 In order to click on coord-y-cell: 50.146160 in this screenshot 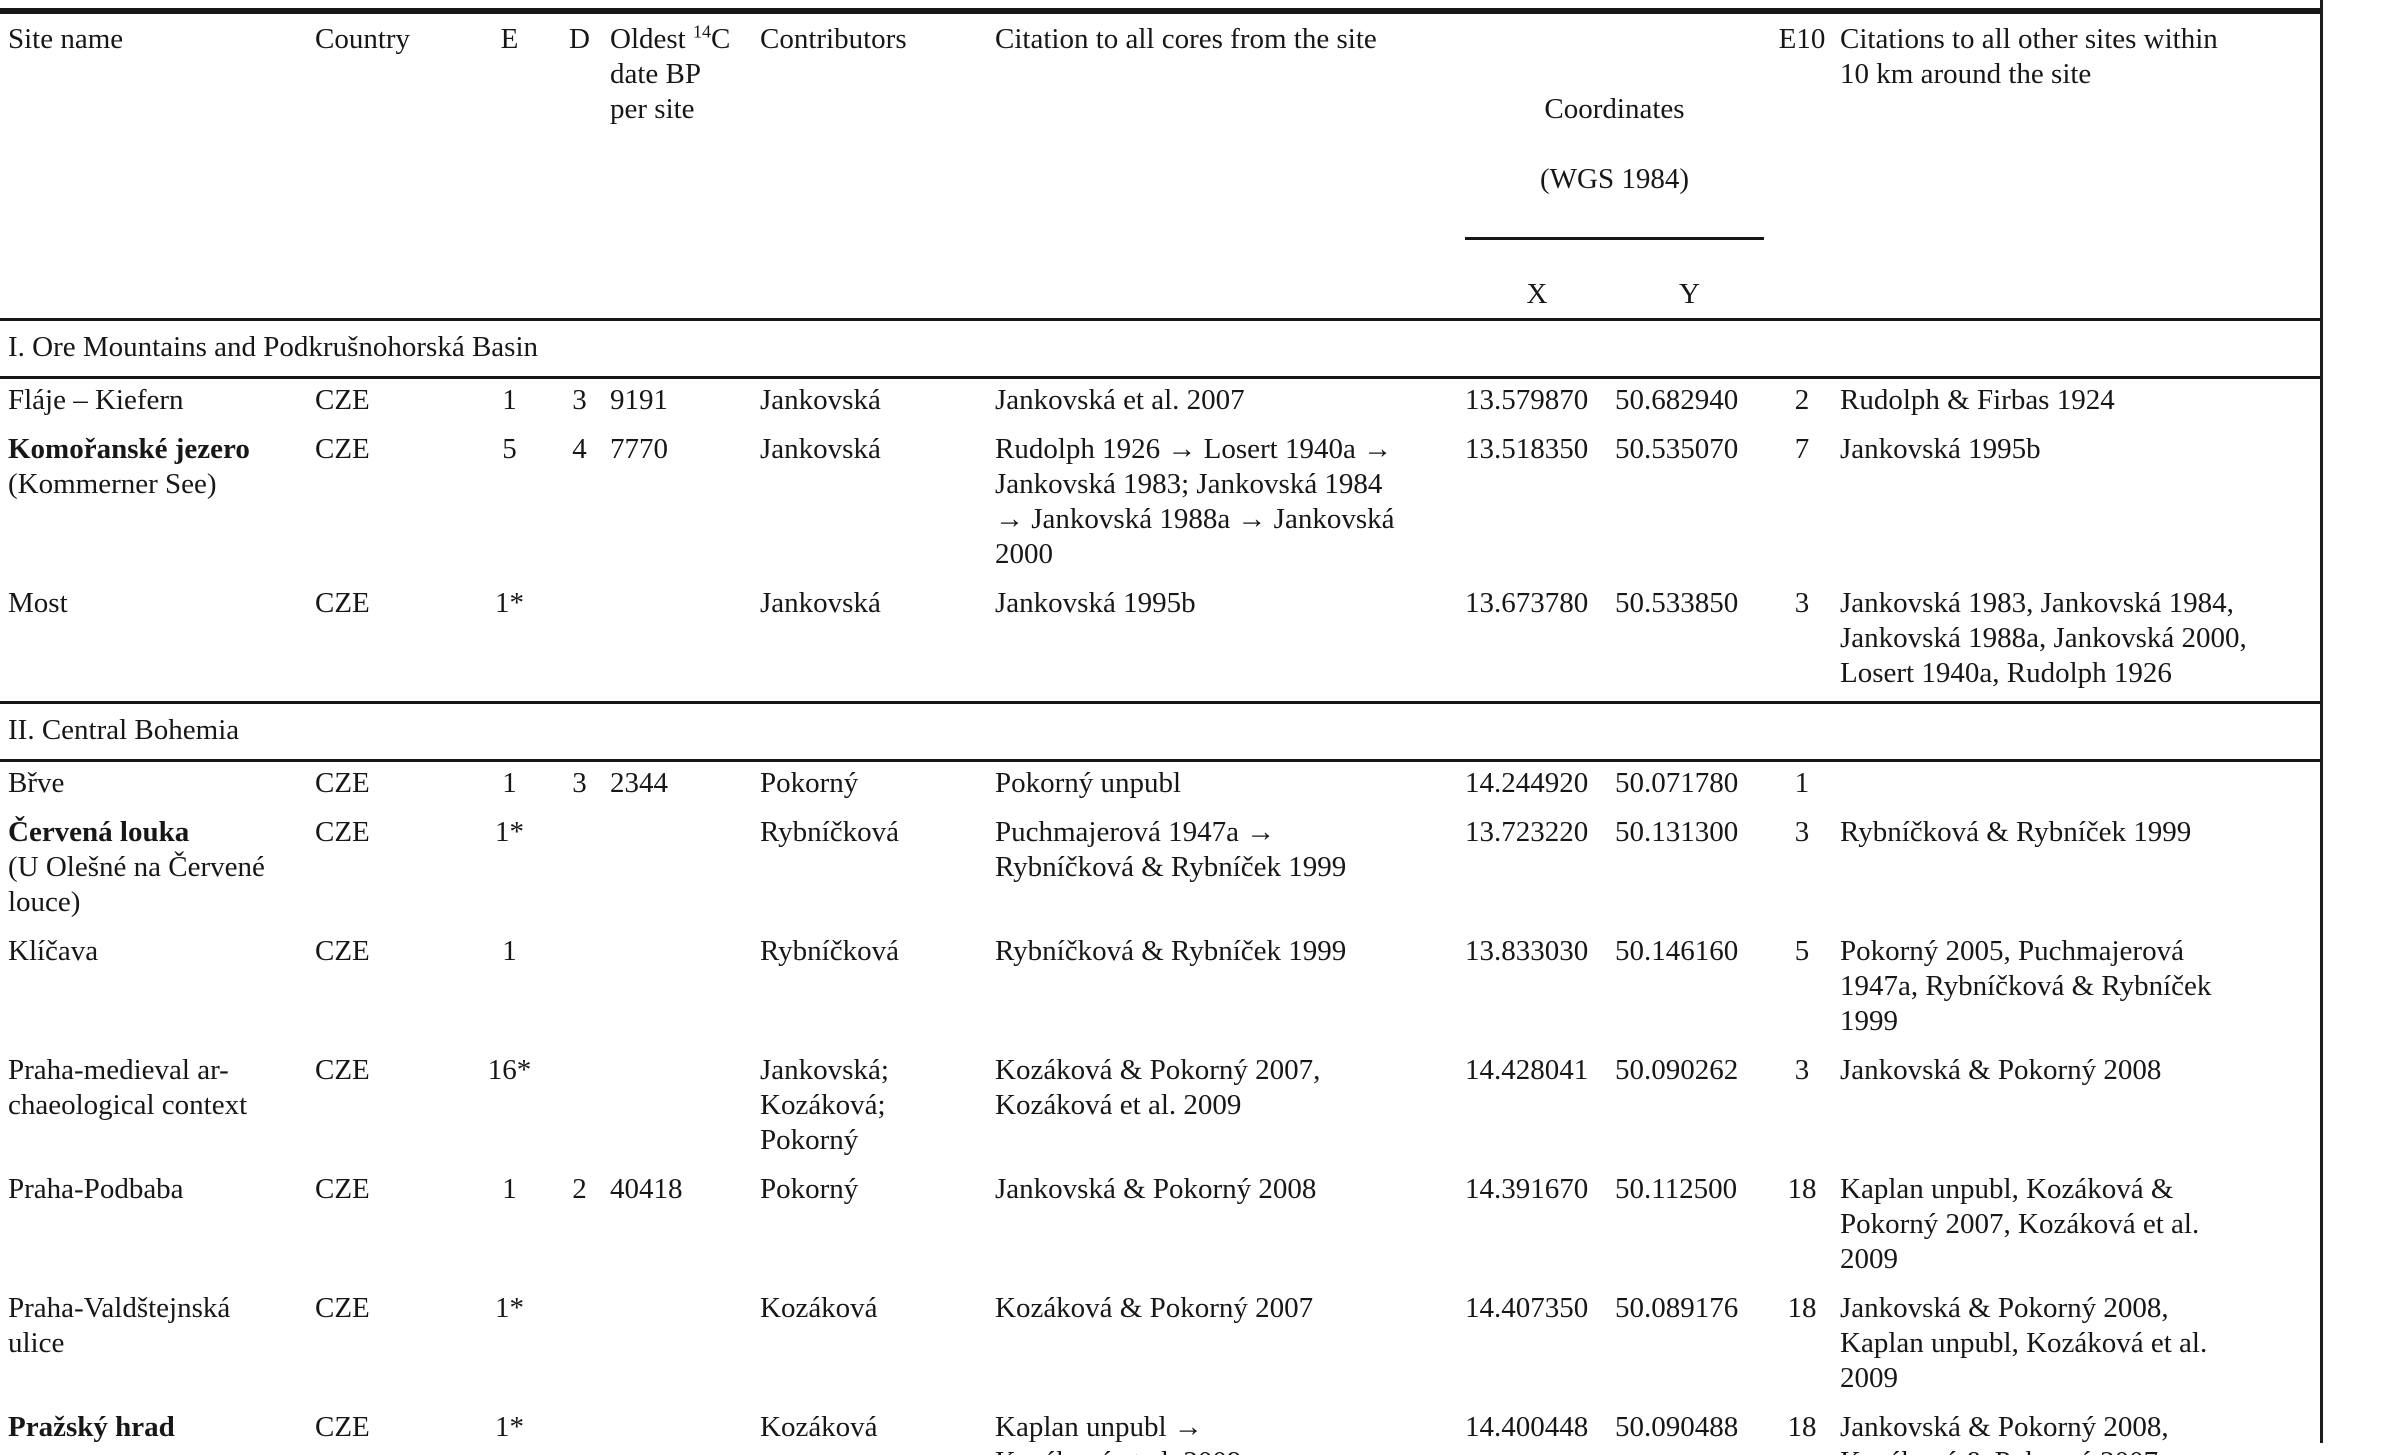, I will do `click(1677, 951)`.